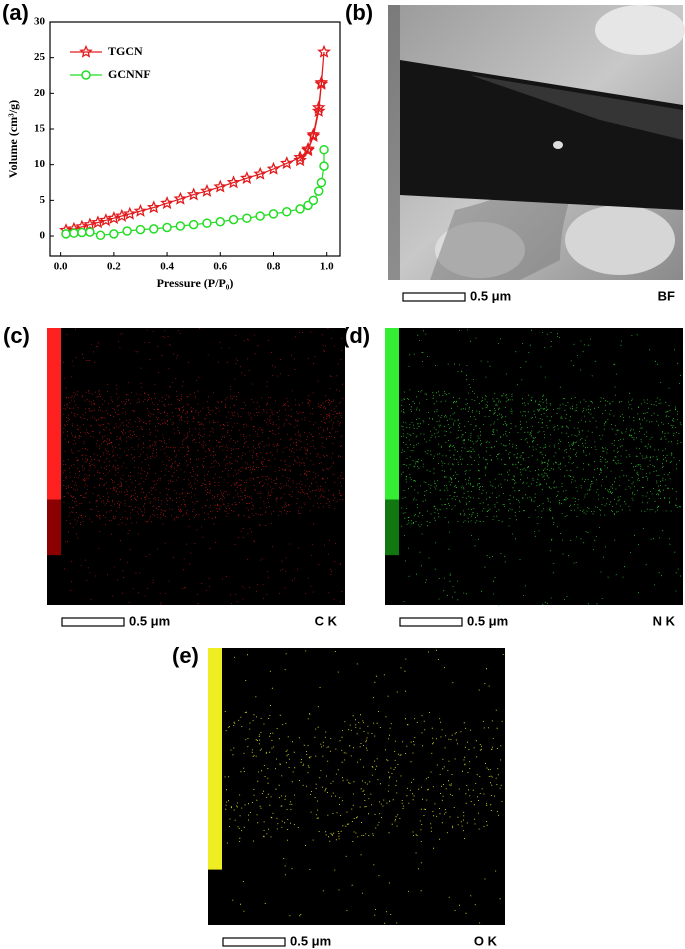 This screenshot has width=685, height=949. What do you see at coordinates (185, 655) in the screenshot?
I see `panel-label: (e)` at bounding box center [185, 655].